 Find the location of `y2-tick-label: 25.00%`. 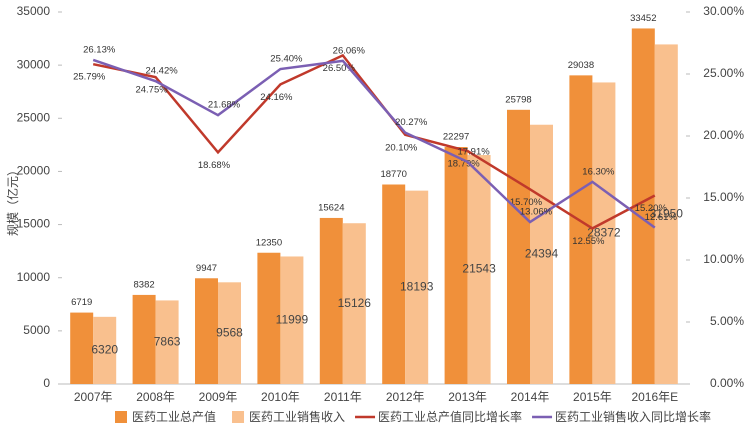

y2-tick-label: 25.00% is located at coordinates (723, 73).